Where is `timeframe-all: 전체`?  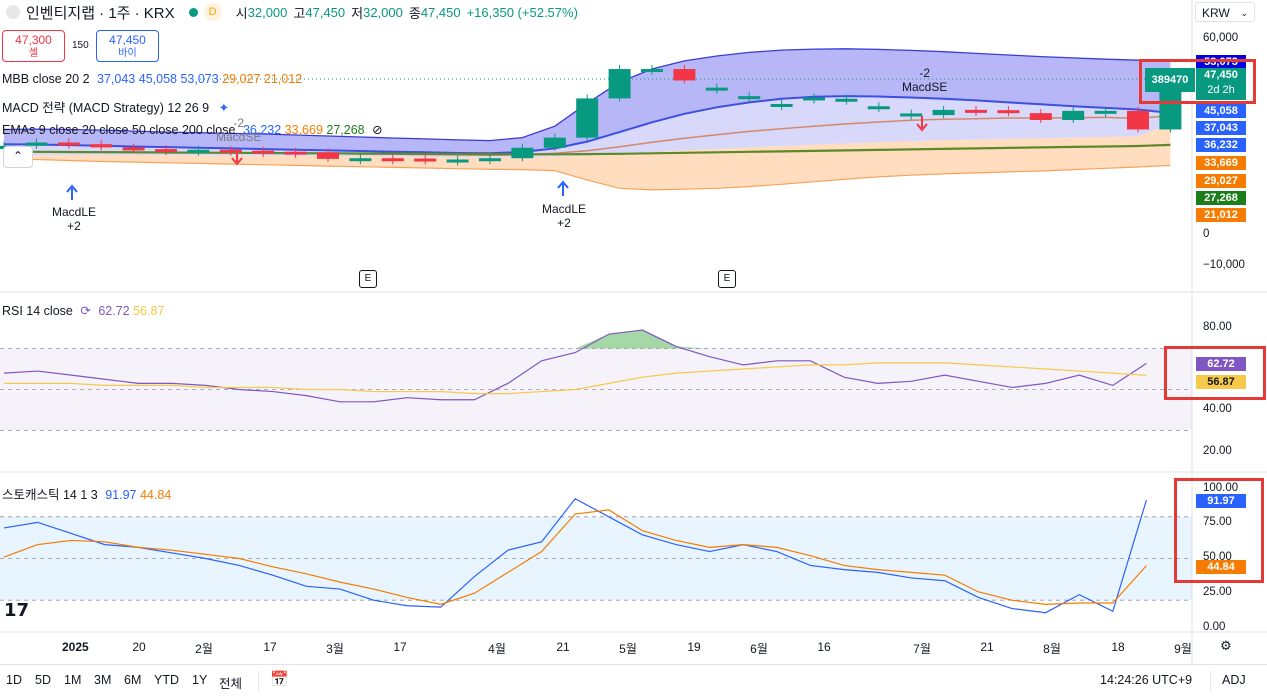 timeframe-all: 전체 is located at coordinates (231, 684).